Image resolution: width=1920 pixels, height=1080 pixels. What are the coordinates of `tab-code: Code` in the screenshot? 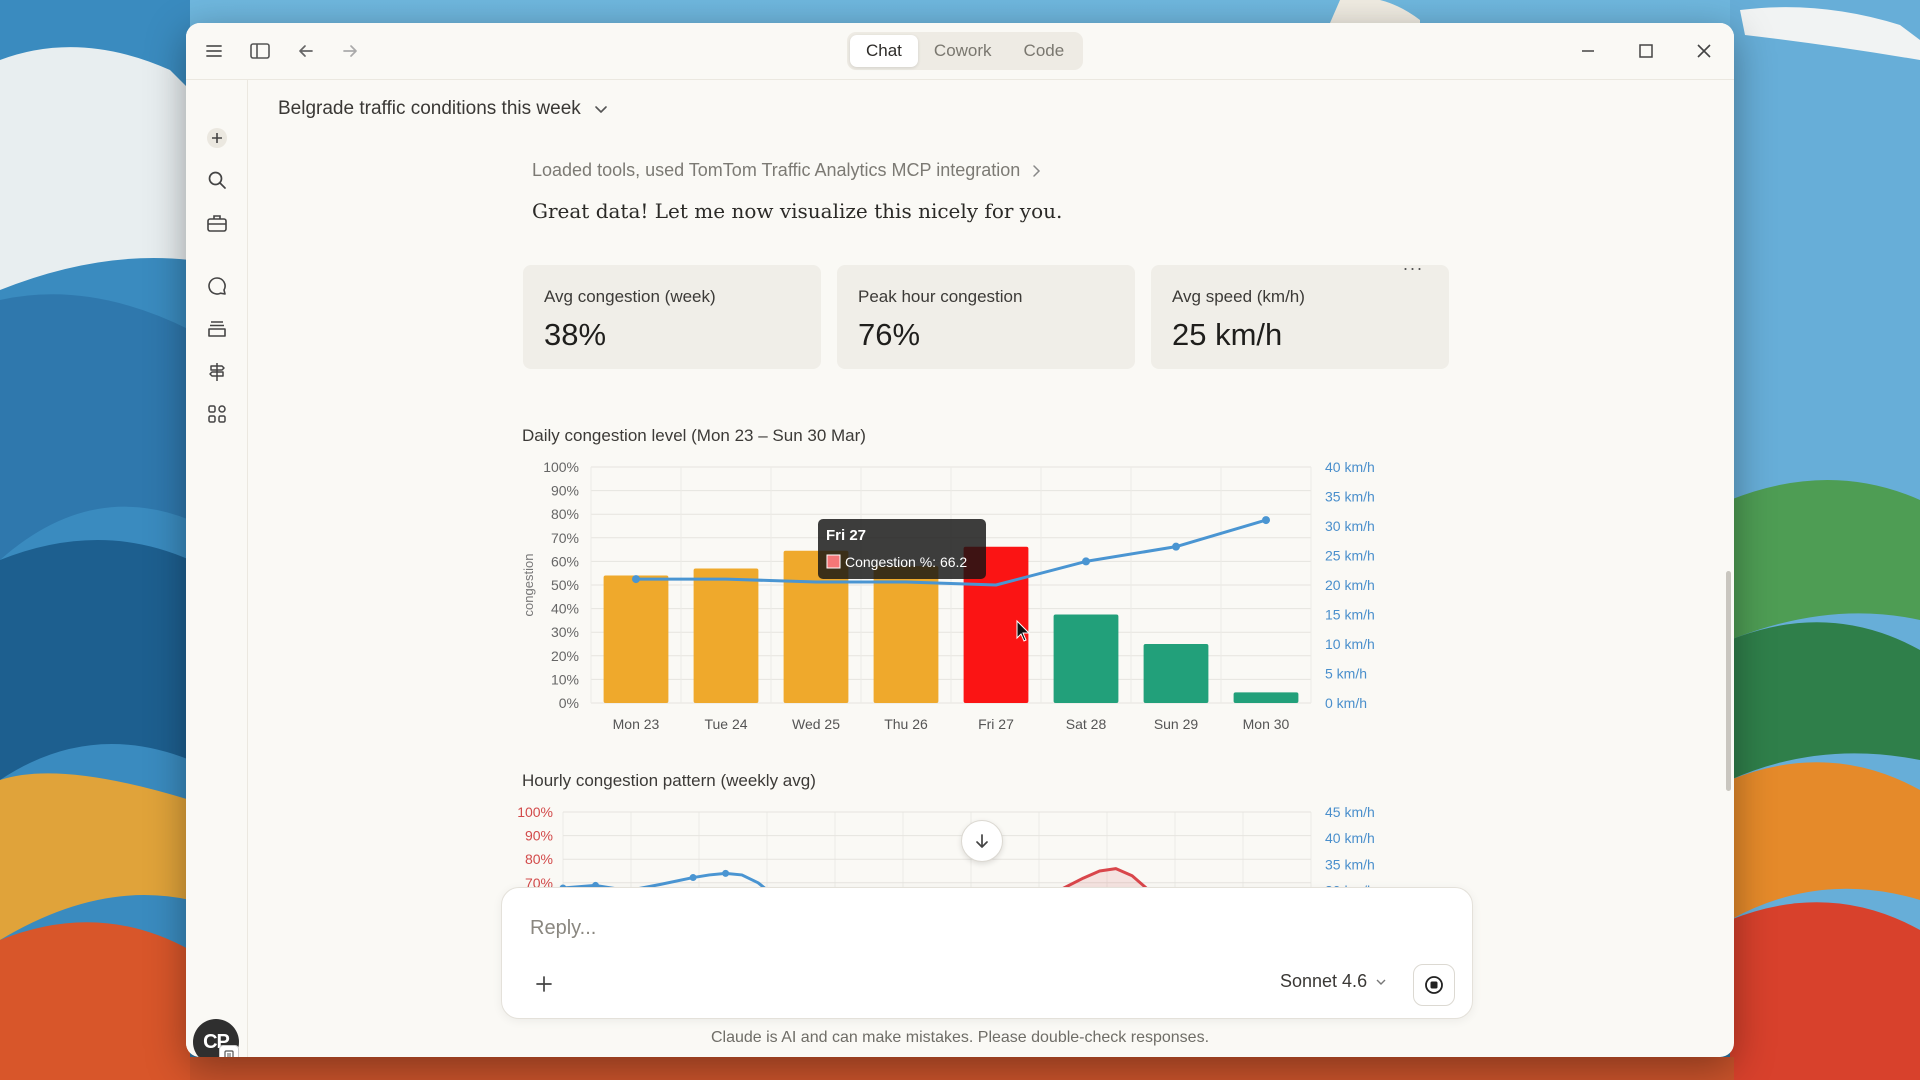 It's located at (1044, 50).